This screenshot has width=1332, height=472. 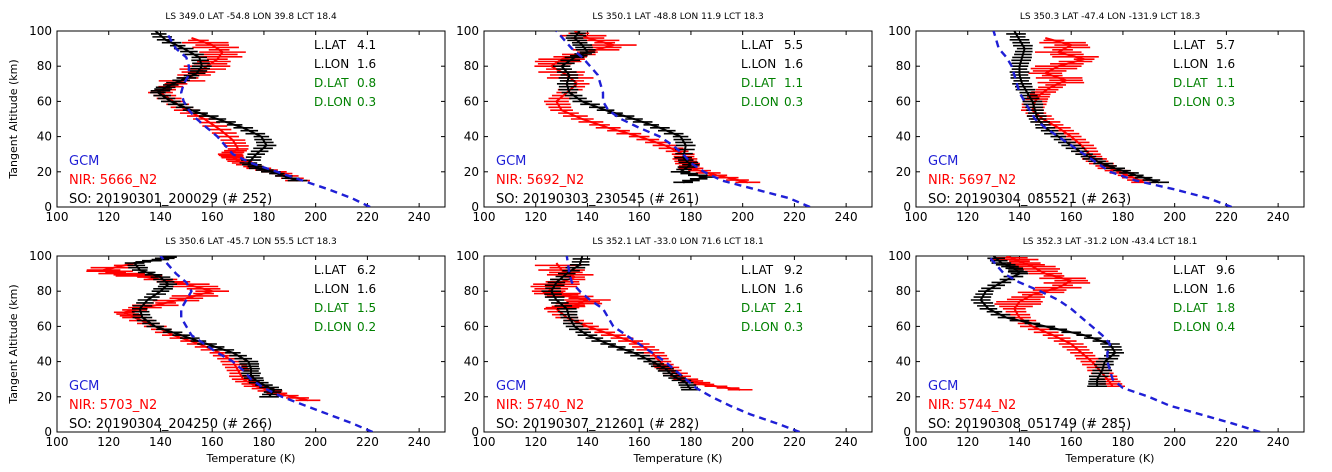 I want to click on panel-header: LS 350.6 LAT -45.7 LON 55.5 LCT 18.3, so click(x=250, y=242).